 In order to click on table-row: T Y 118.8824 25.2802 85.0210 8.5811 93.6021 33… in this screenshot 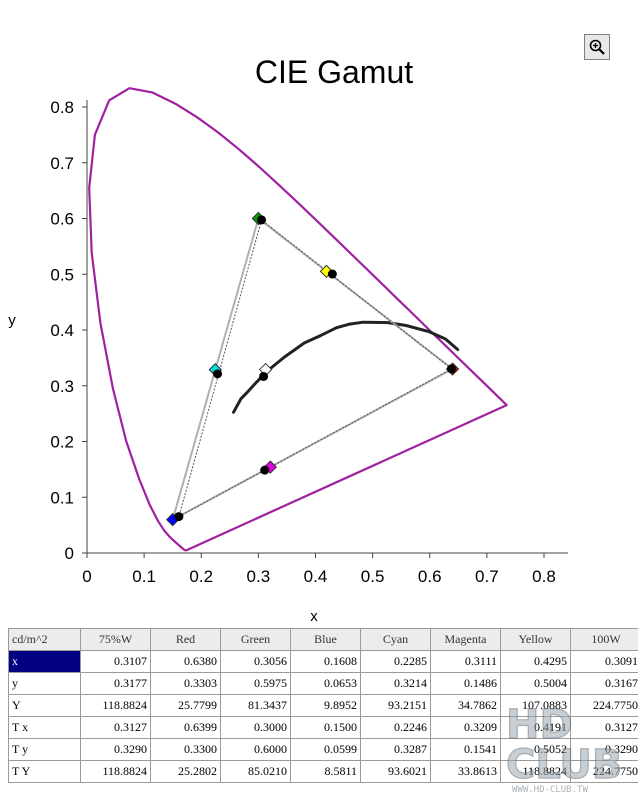, I will do `click(323, 771)`.